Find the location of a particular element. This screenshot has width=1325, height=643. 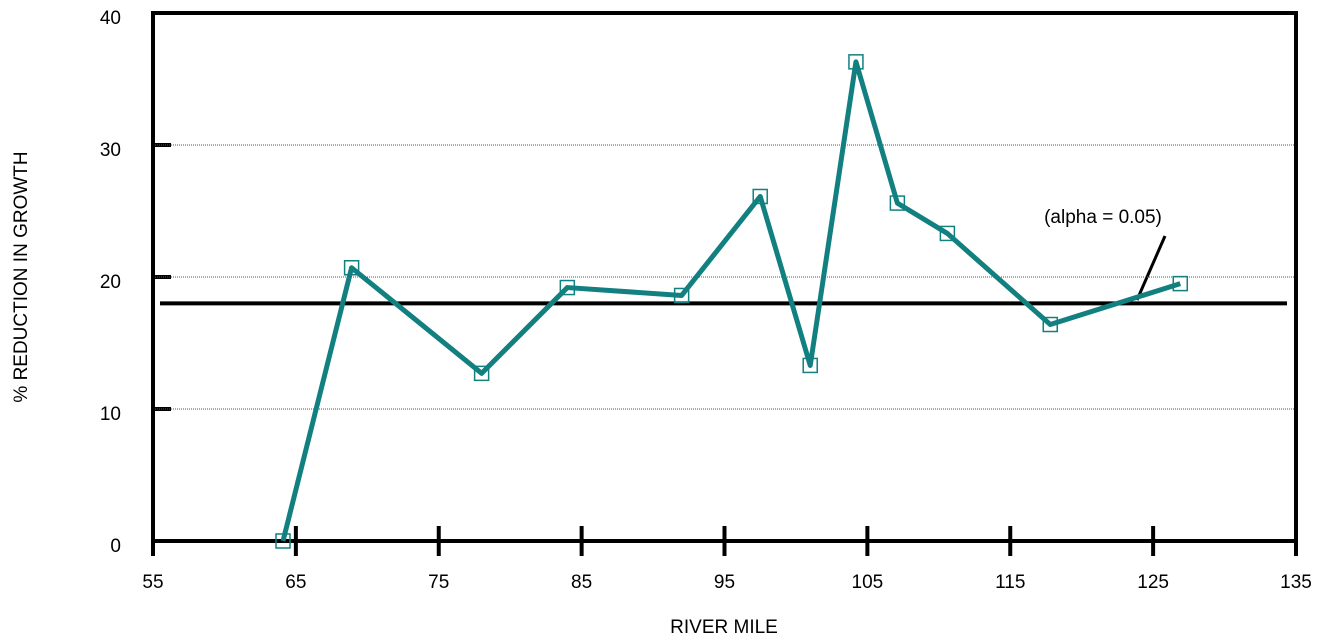

y-tick-label: 20 is located at coordinates (110, 282).